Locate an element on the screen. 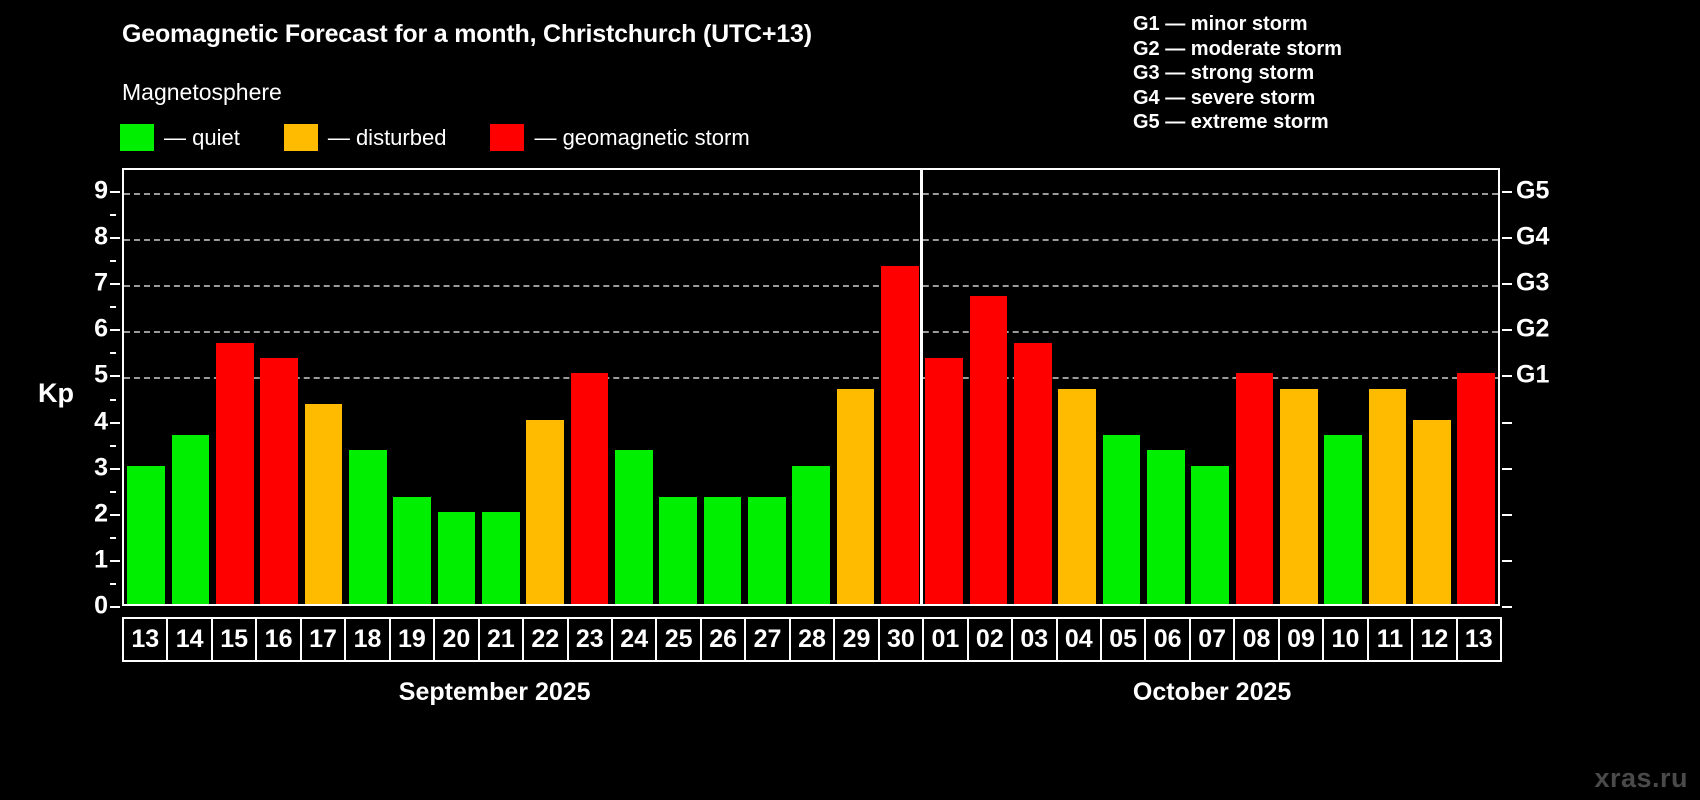 This screenshot has height=800, width=1700. watermark: xras.ru is located at coordinates (1641, 778).